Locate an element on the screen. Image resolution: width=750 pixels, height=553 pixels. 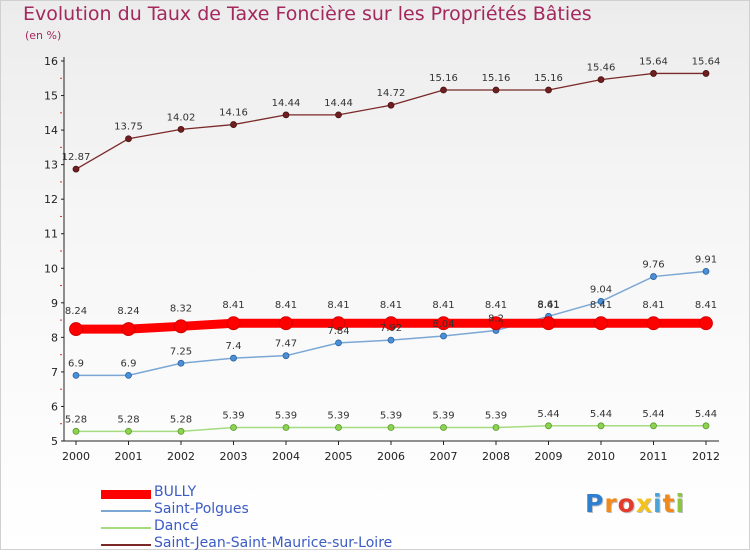
y-tick-label: 16 is located at coordinates (51, 61).